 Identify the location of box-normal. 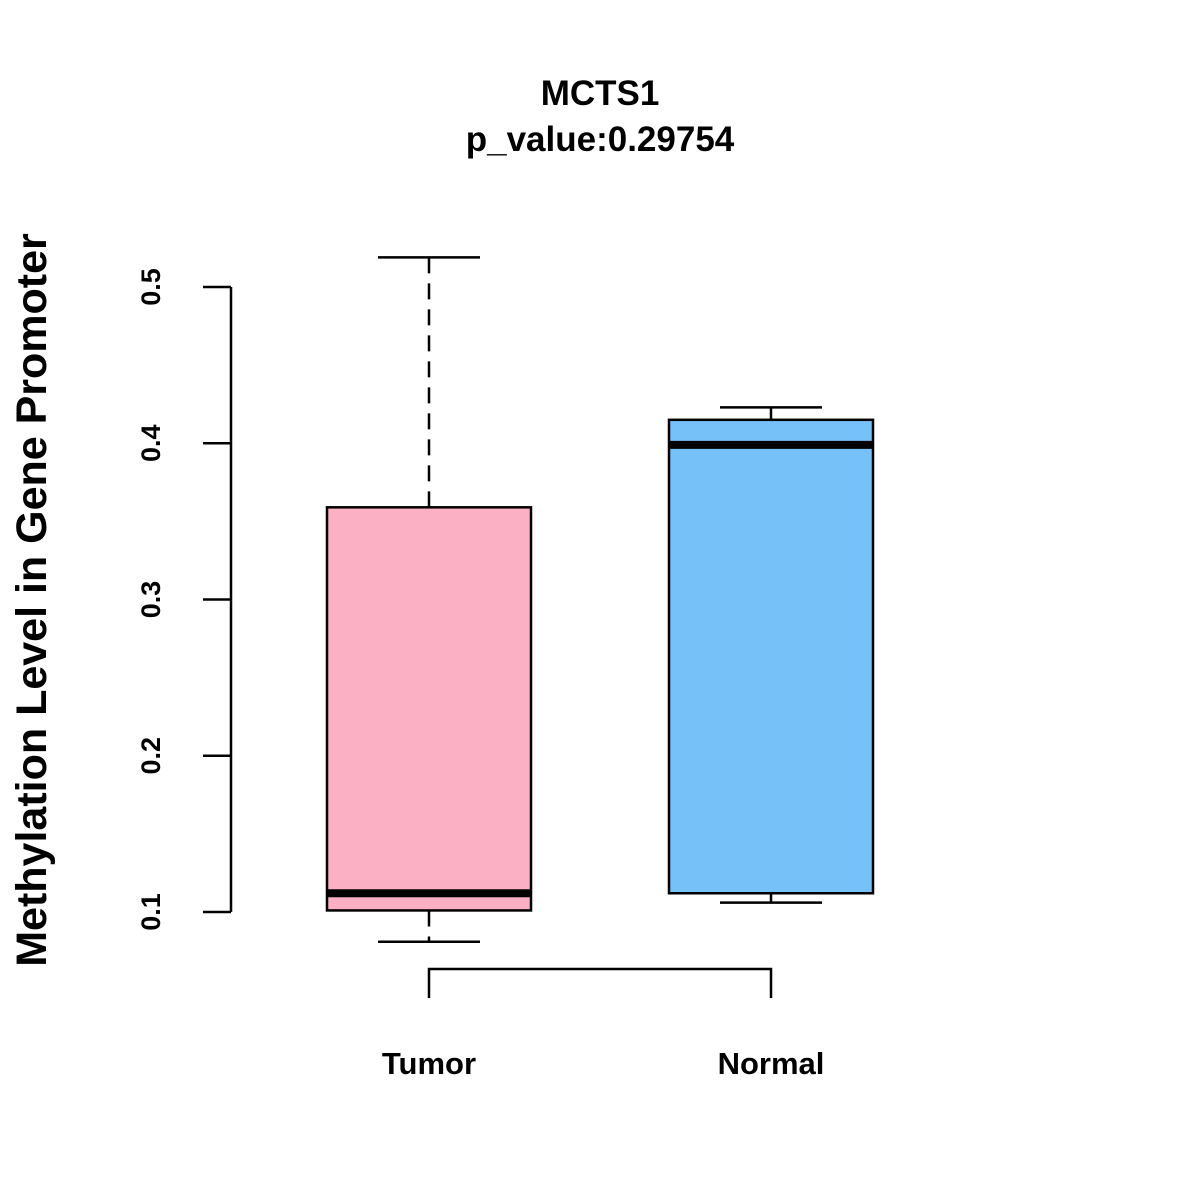
(771, 655).